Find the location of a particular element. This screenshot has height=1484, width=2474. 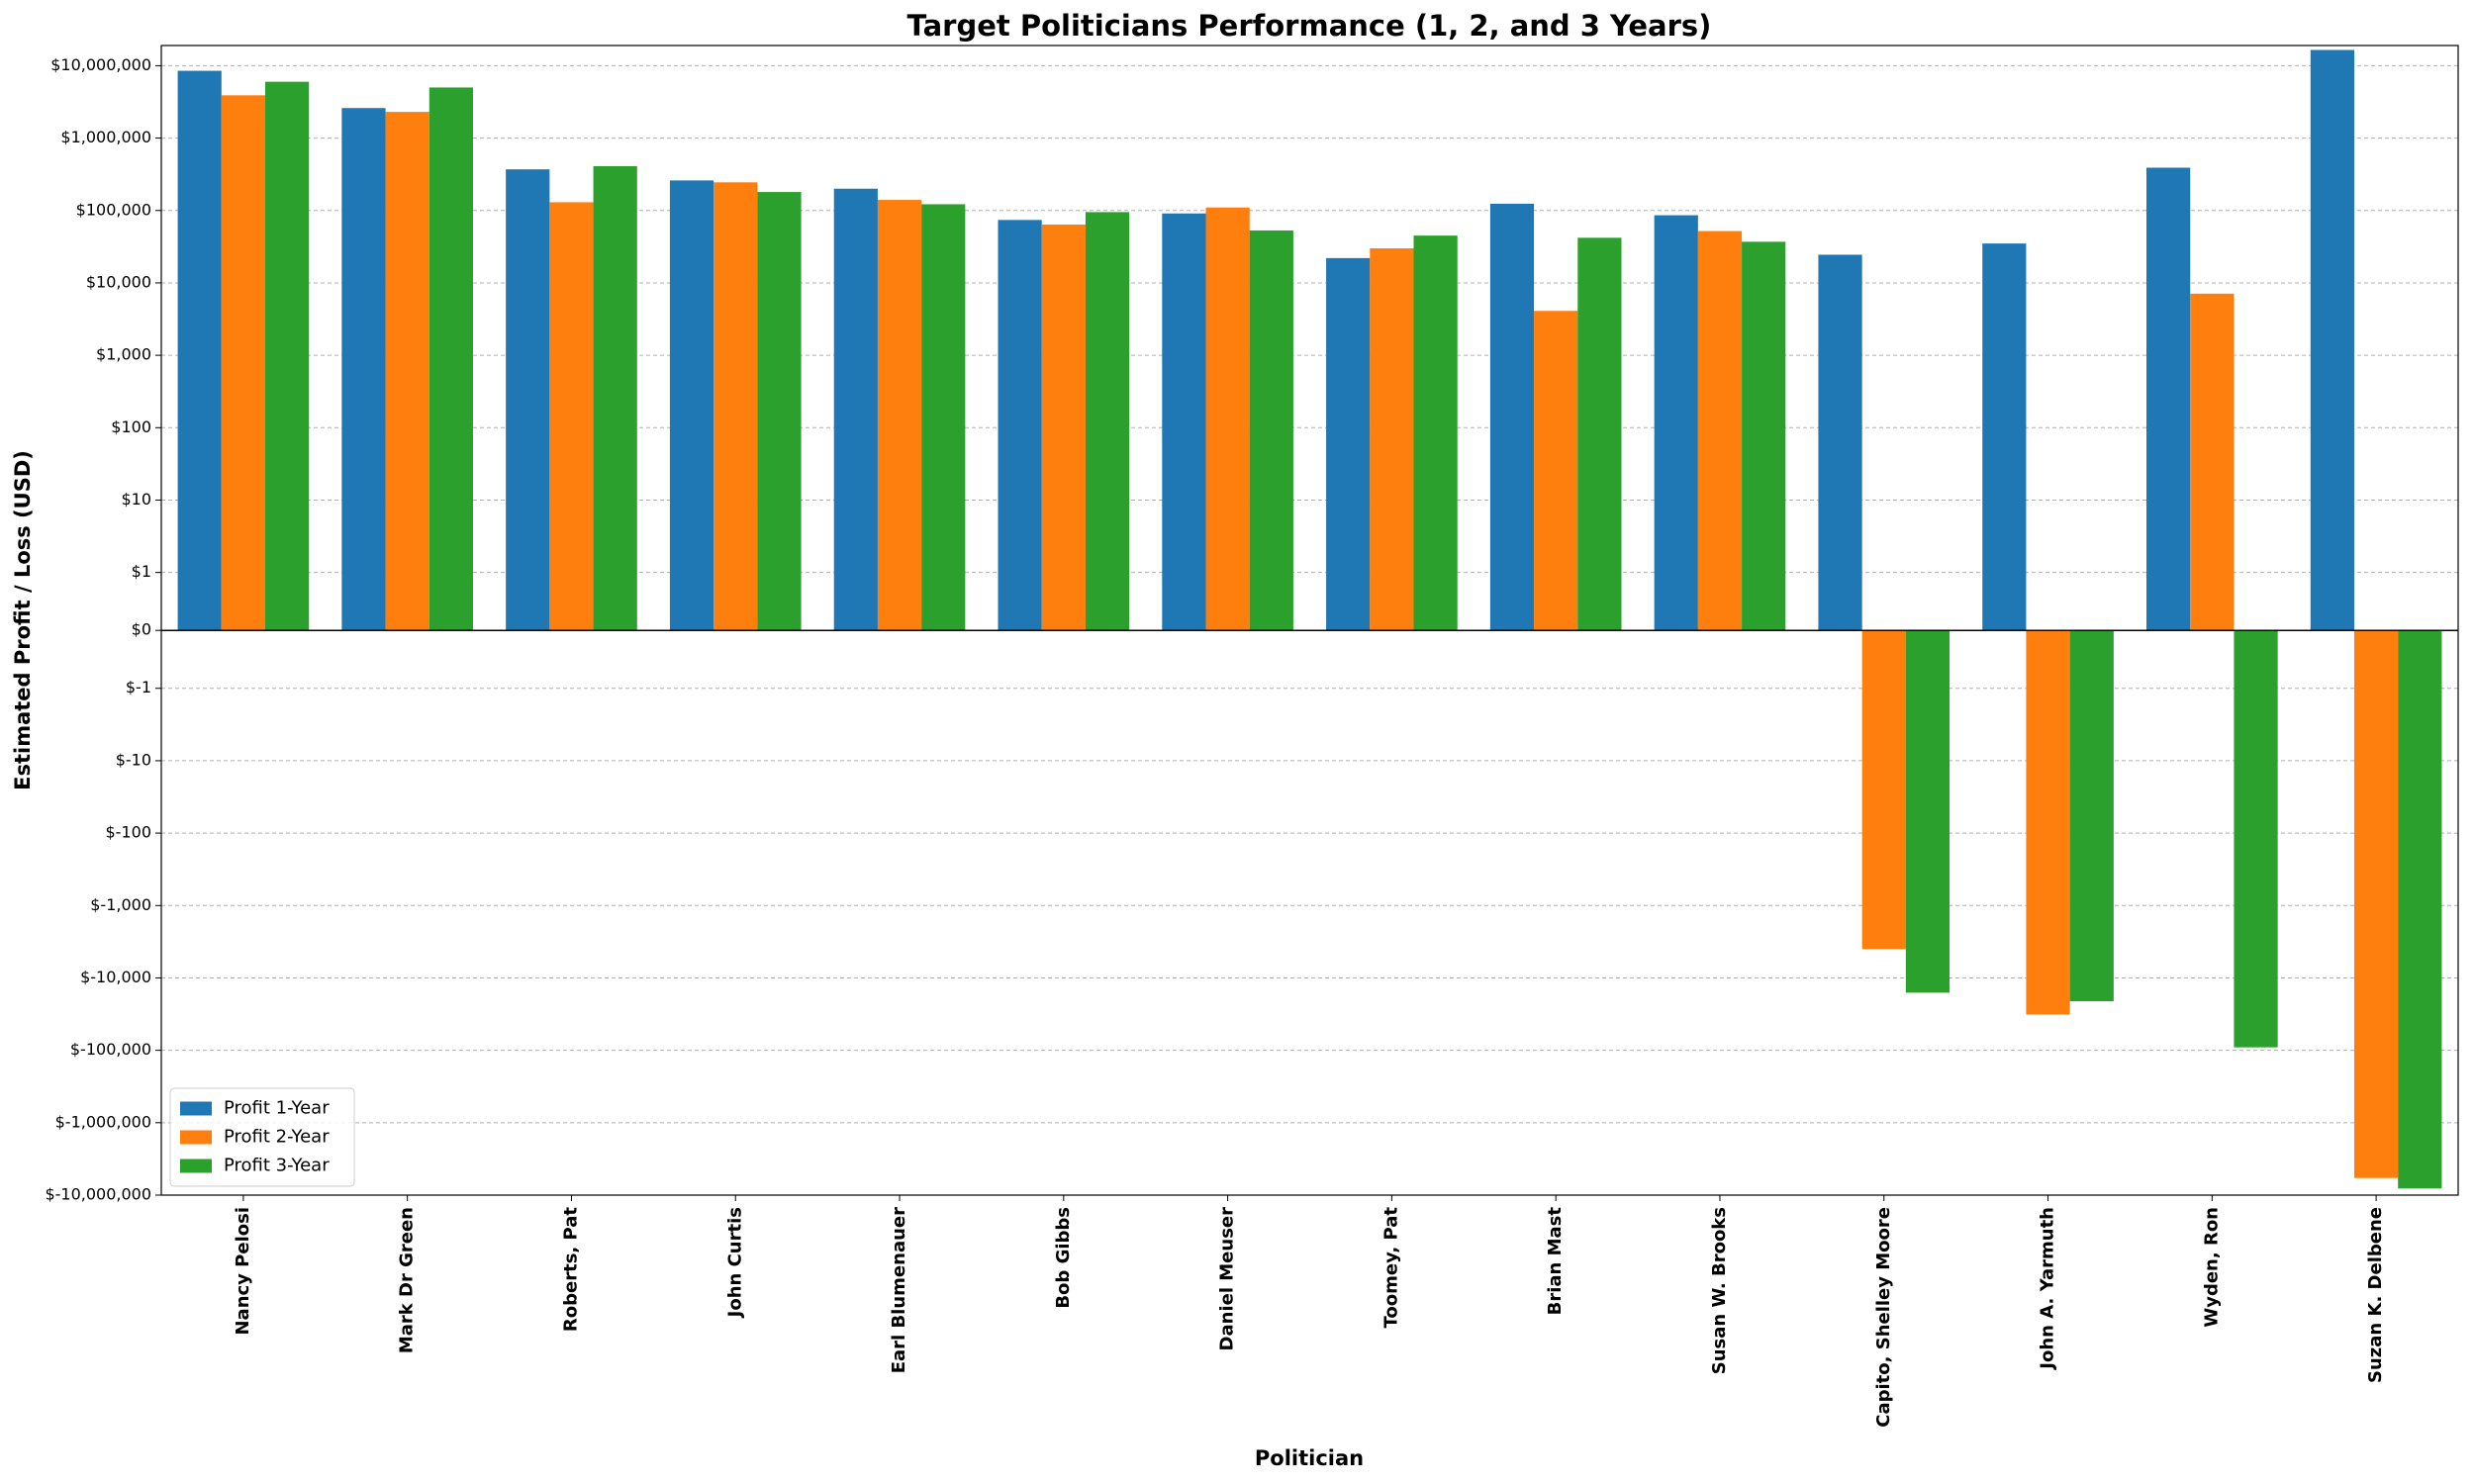

y-tick-label: $-1 is located at coordinates (139, 687).